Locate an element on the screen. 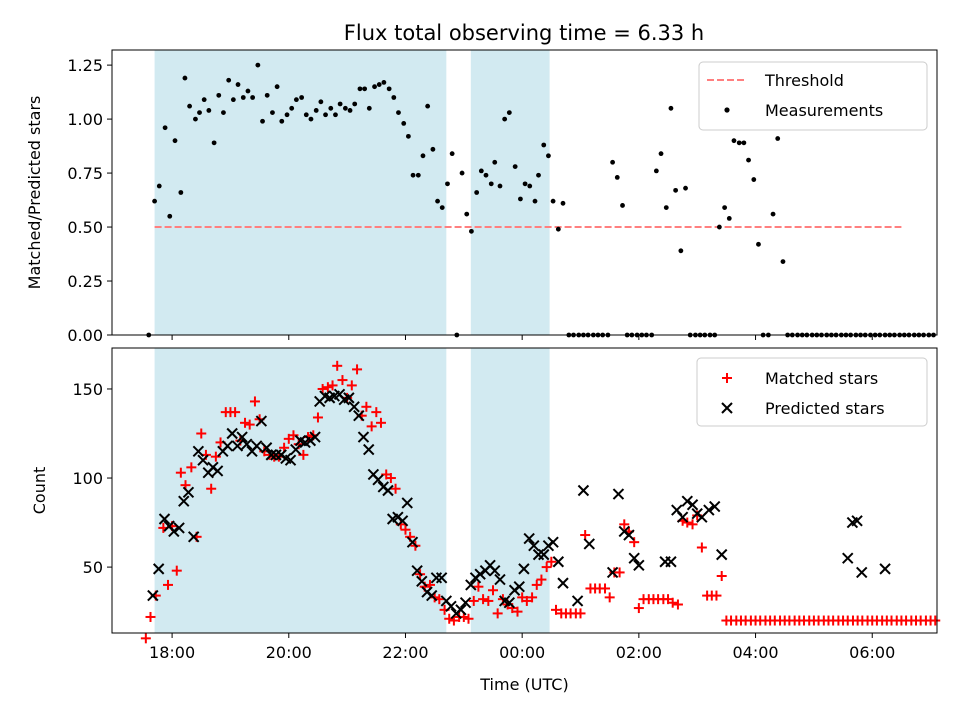  bottom-legend-box is located at coordinates (812, 392).